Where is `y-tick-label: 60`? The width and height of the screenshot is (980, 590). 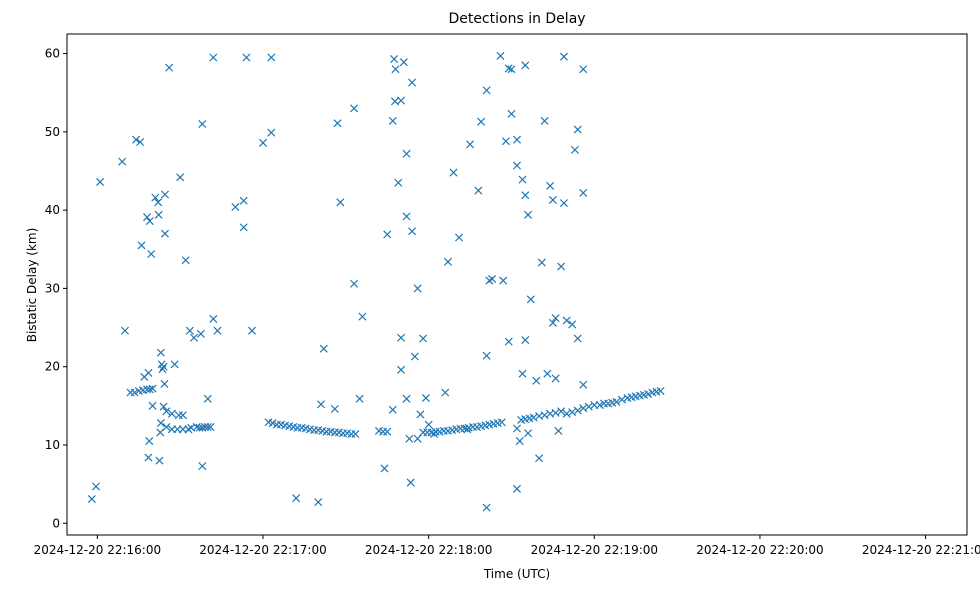
y-tick-label: 60 is located at coordinates (52, 54).